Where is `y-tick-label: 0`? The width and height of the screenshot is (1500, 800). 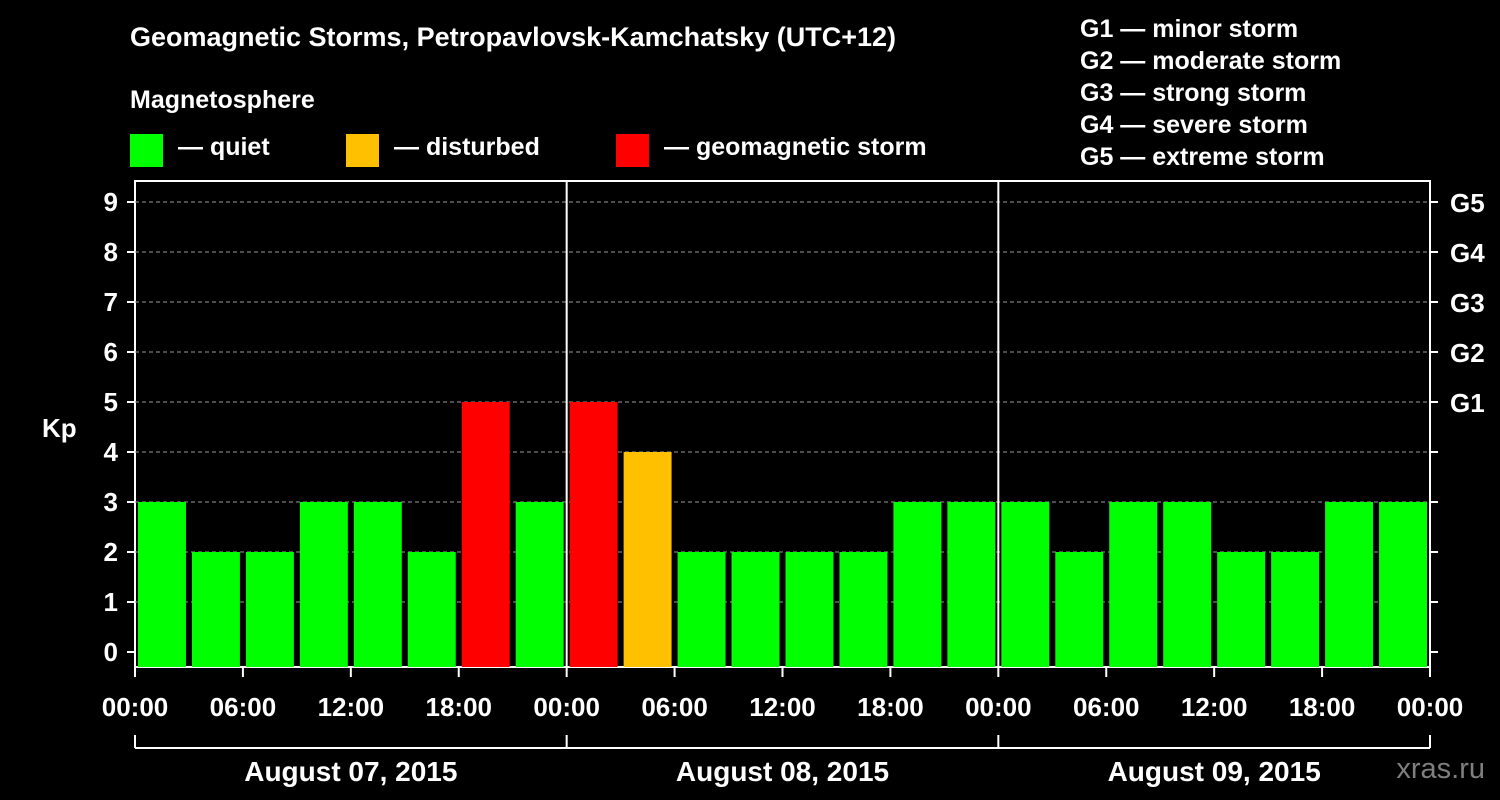 y-tick-label: 0 is located at coordinates (111, 652).